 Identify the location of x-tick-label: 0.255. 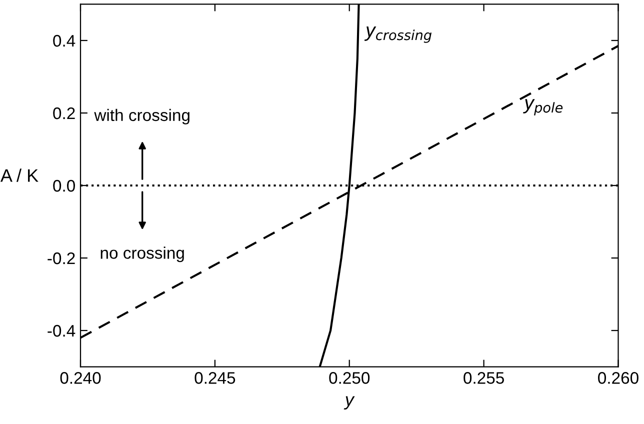
(484, 378).